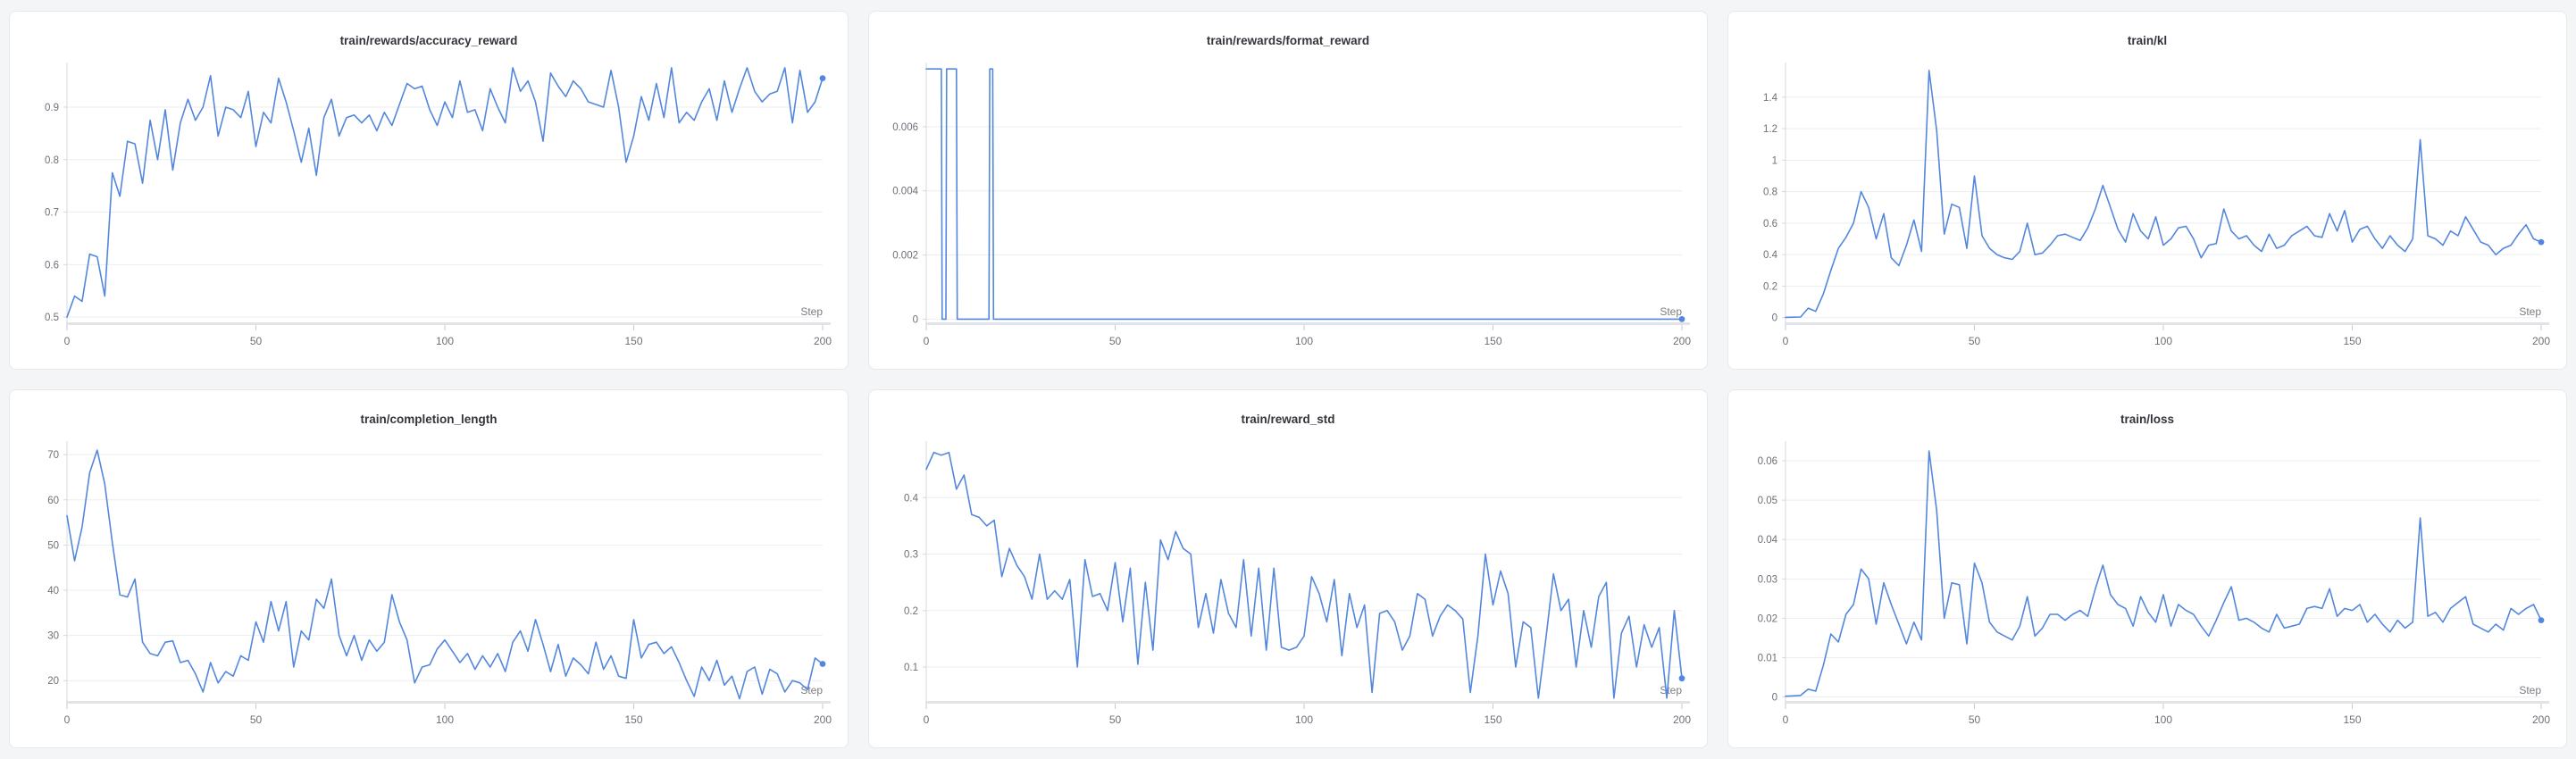 The width and height of the screenshot is (2576, 759). I want to click on svg-text: 0.002, so click(905, 256).